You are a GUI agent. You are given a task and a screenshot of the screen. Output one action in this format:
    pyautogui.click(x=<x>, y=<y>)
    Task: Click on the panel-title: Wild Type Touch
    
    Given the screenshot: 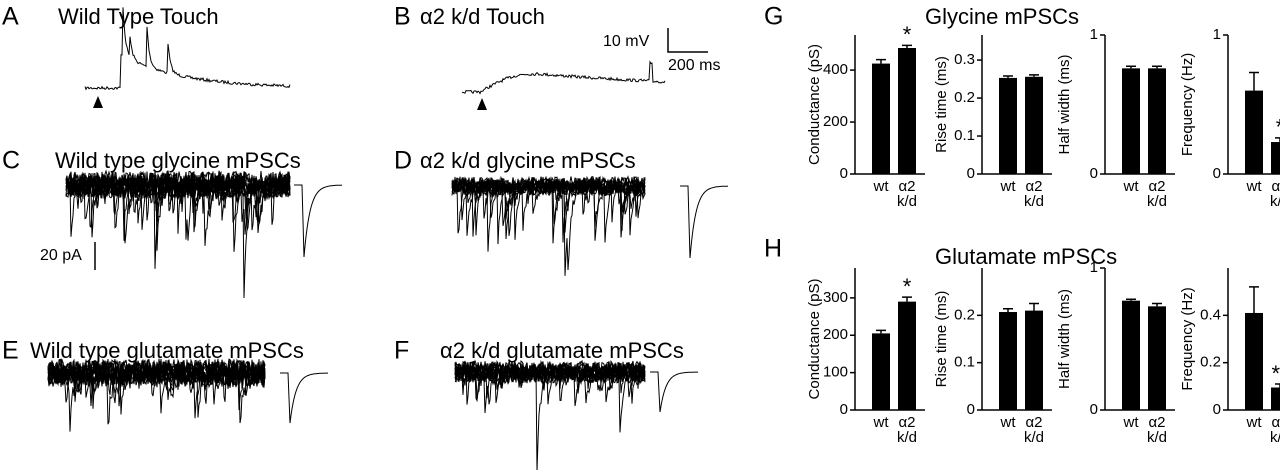 What is the action you would take?
    pyautogui.click(x=138, y=16)
    